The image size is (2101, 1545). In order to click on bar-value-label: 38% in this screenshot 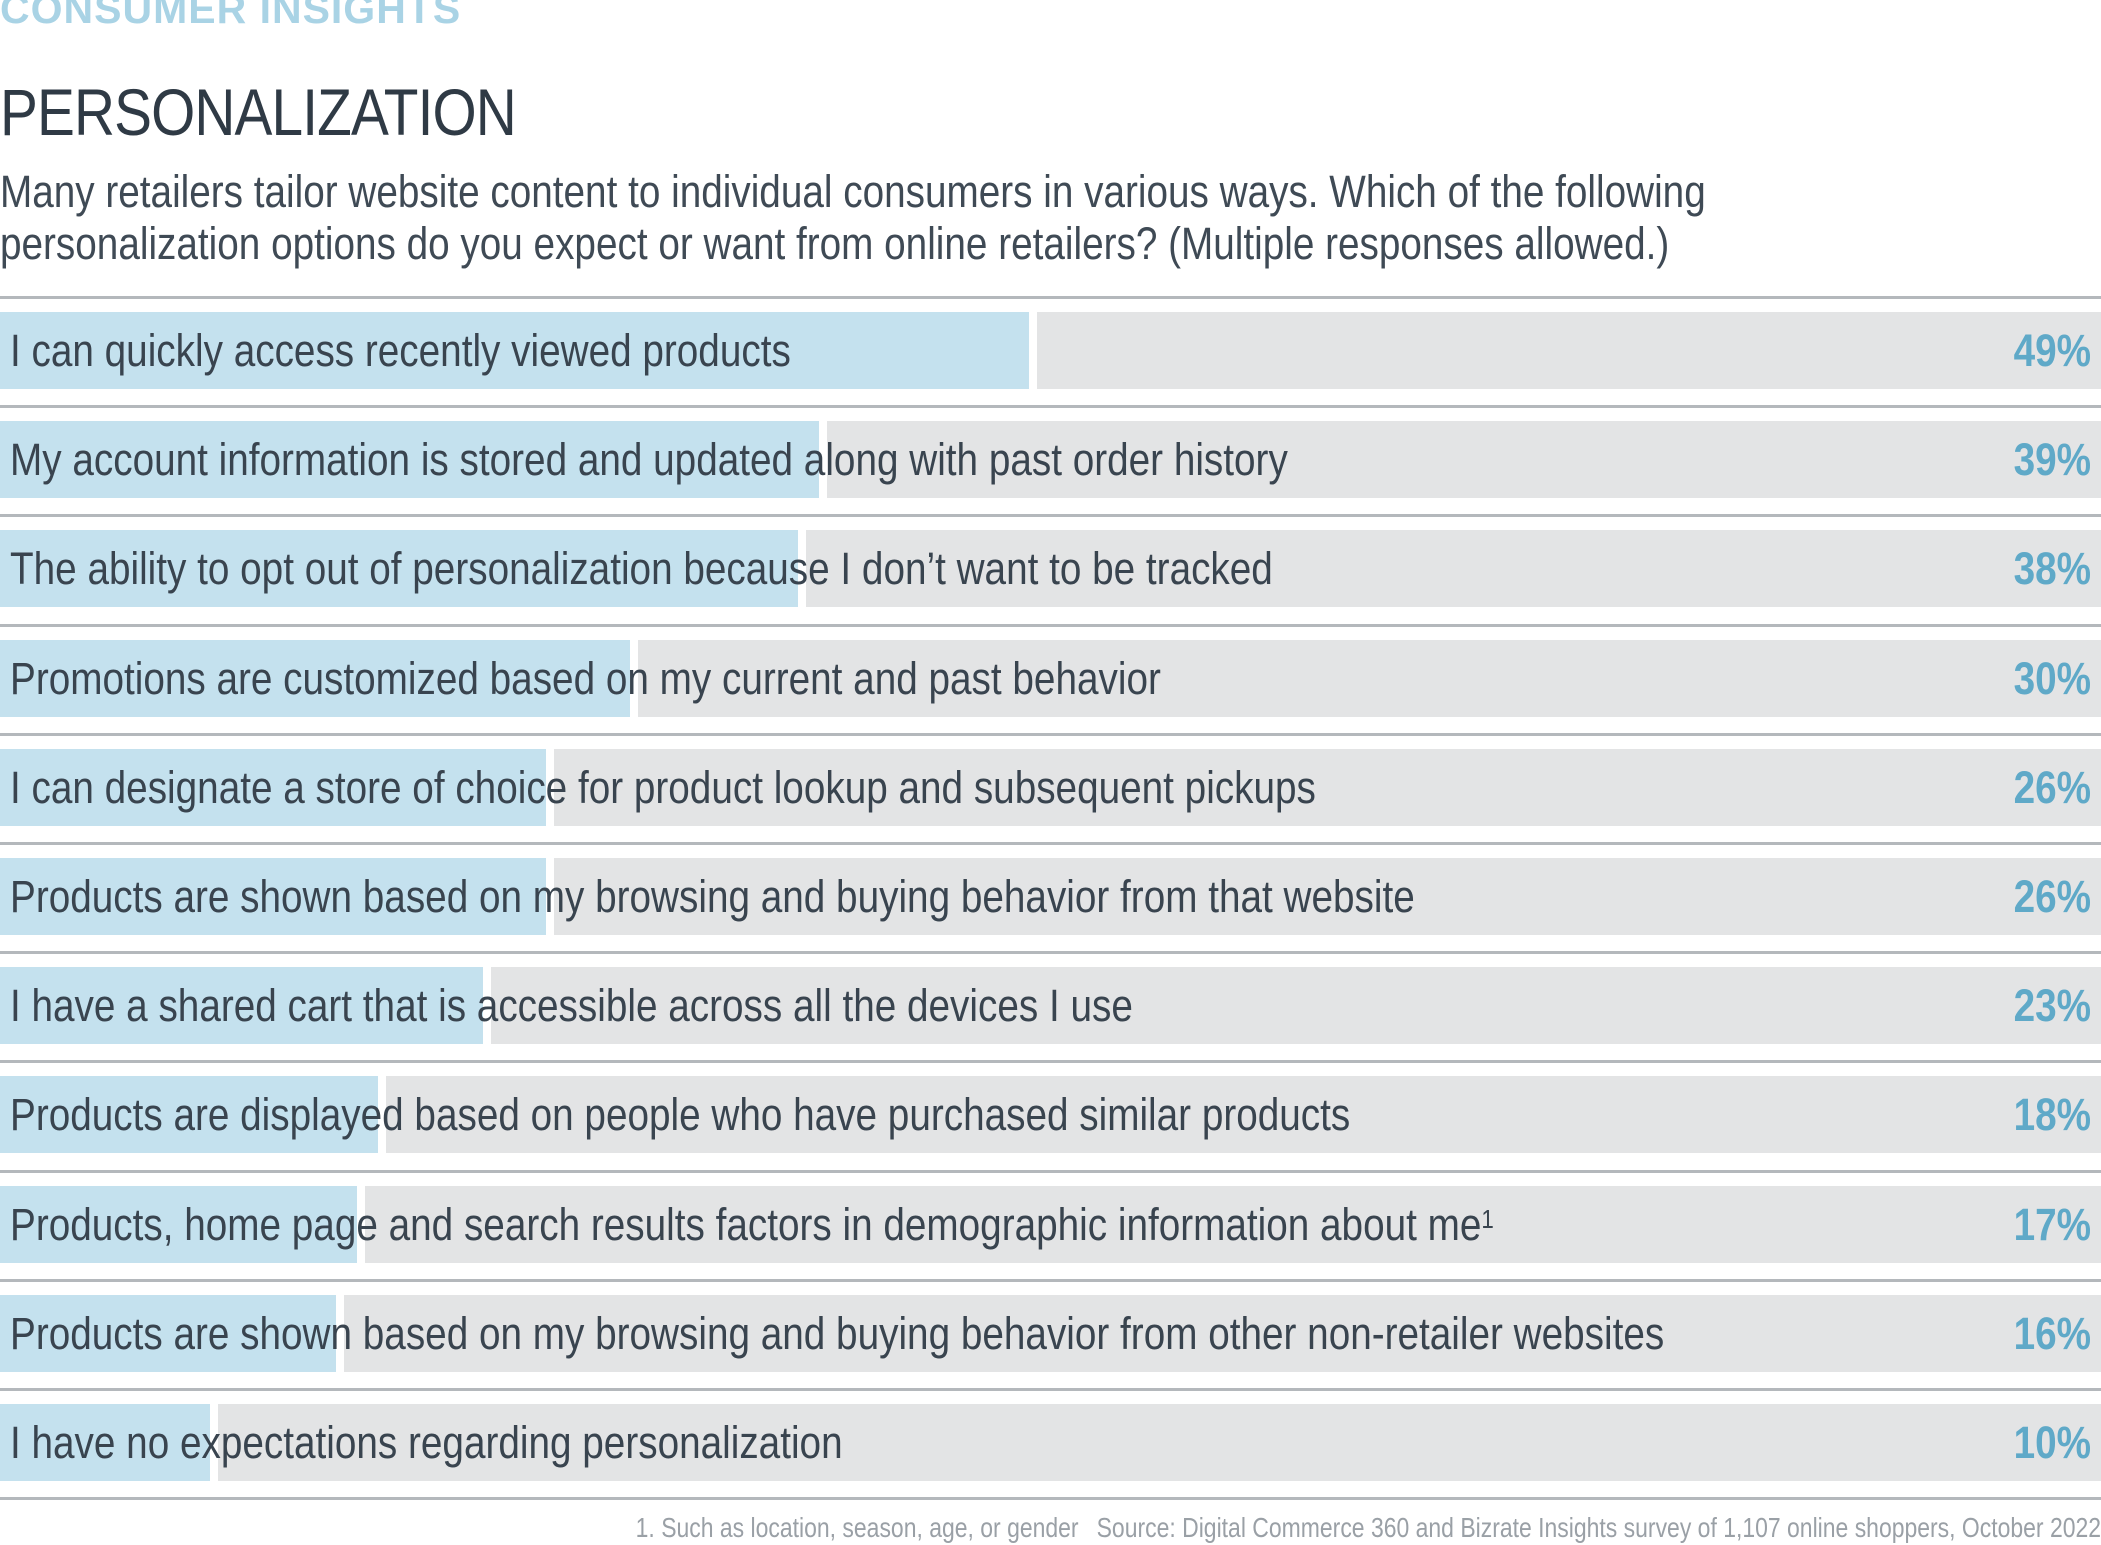, I will do `click(2052, 568)`.